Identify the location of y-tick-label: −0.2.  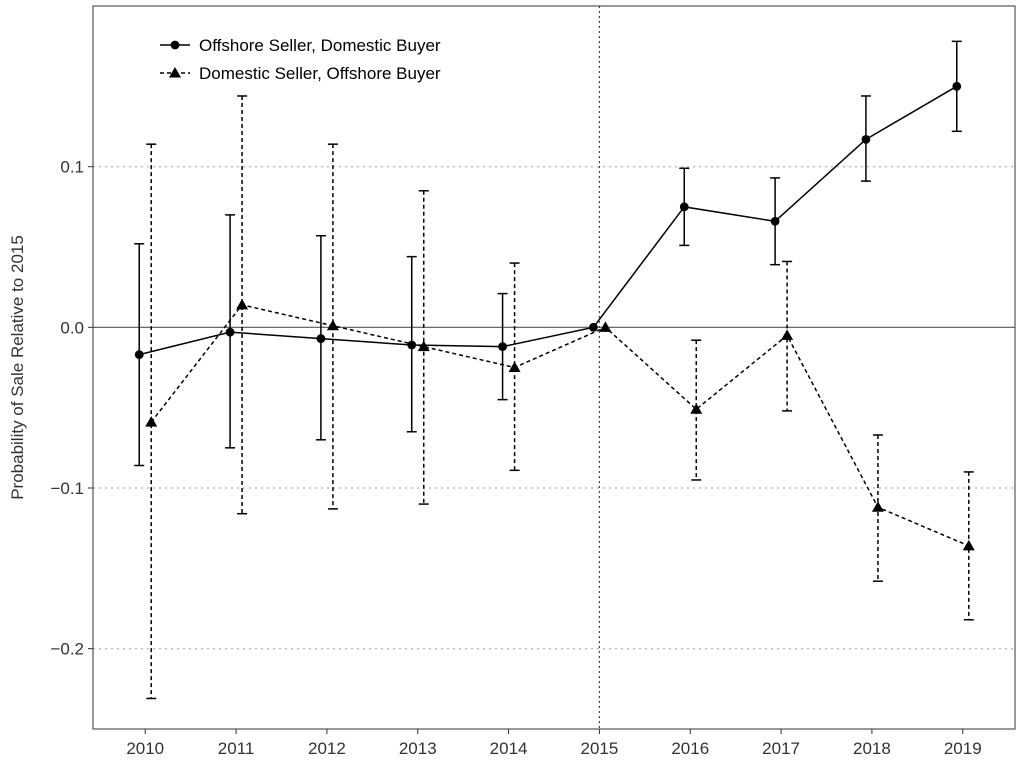
(67, 649).